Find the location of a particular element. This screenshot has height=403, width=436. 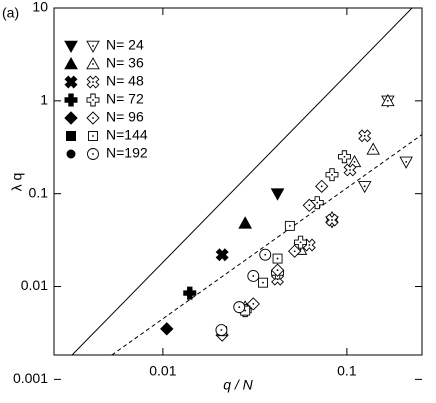

legend-label: N= 96 is located at coordinates (125, 117).